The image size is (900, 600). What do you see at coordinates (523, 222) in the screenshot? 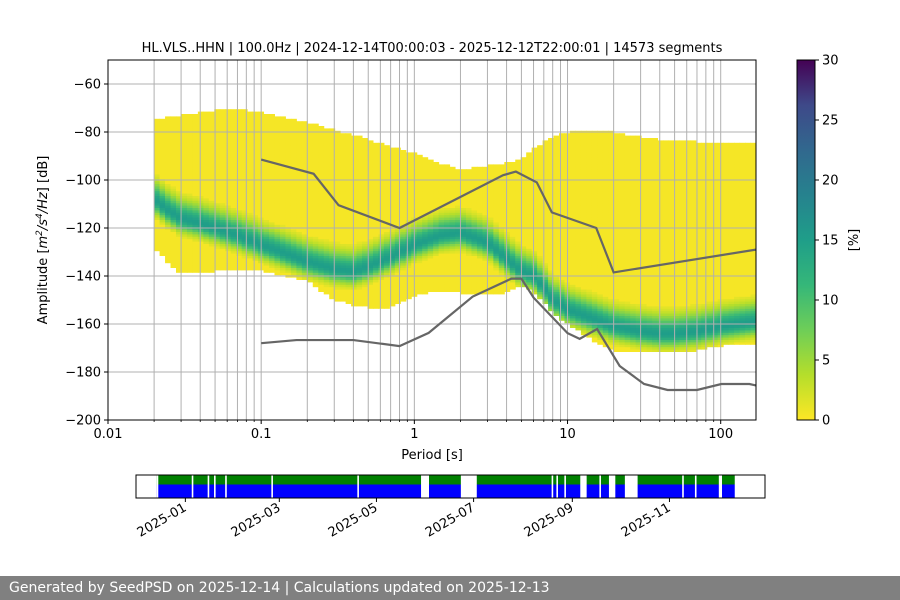
I see `heatmap-column` at bounding box center [523, 222].